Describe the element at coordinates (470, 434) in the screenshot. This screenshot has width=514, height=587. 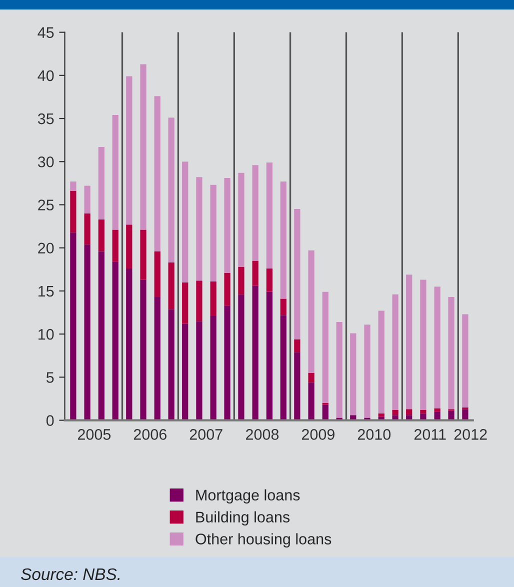
I see `x-tick-label: 2012` at that location.